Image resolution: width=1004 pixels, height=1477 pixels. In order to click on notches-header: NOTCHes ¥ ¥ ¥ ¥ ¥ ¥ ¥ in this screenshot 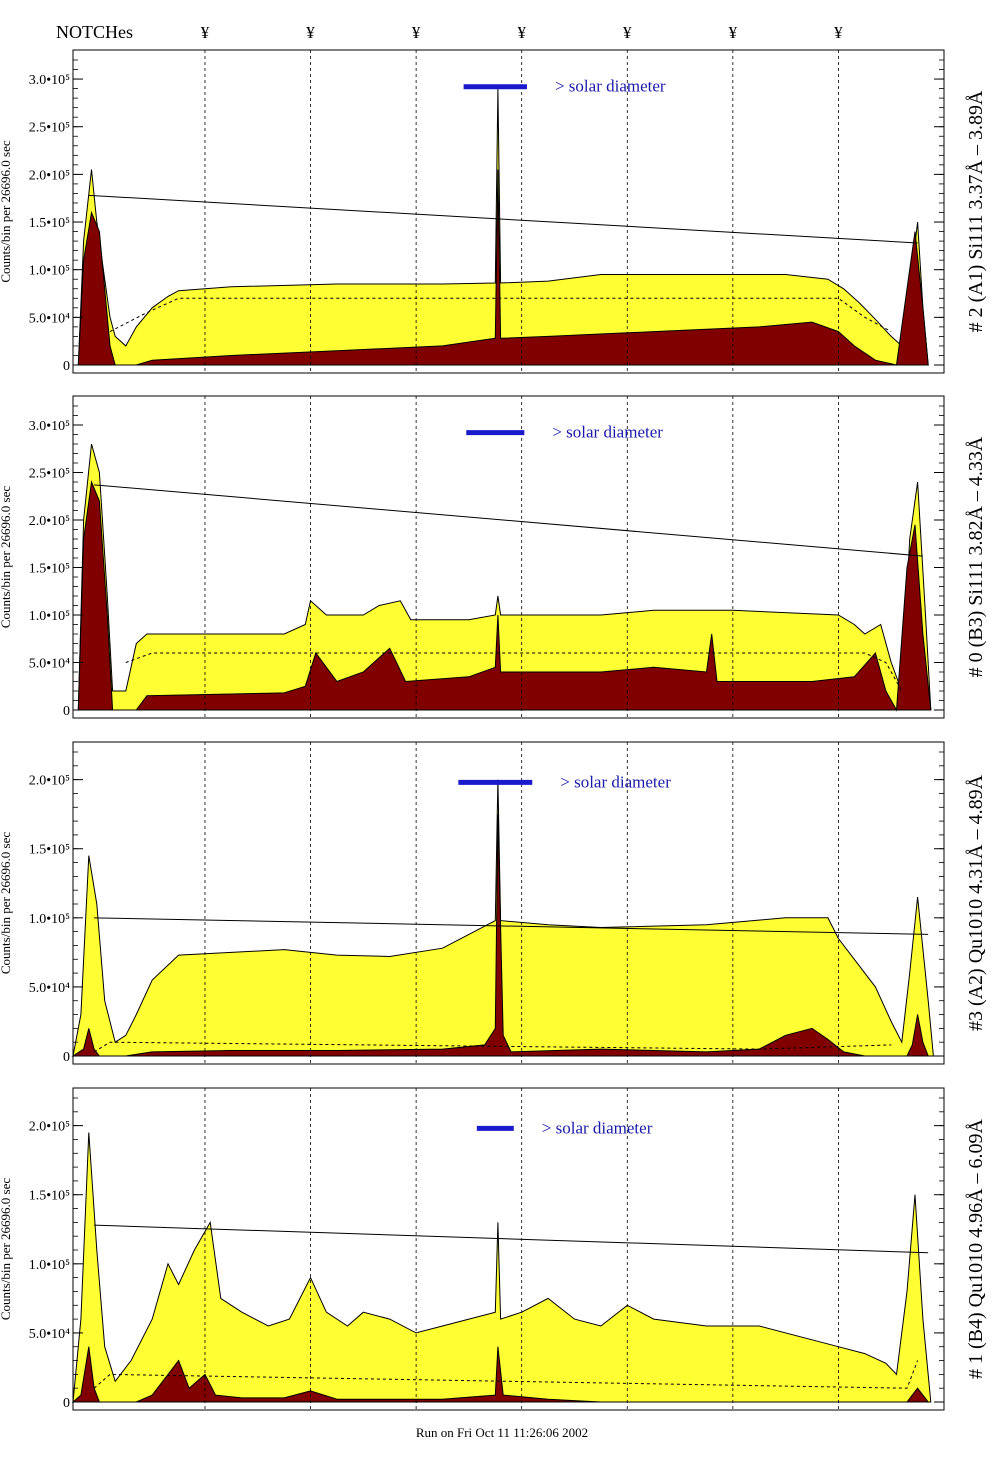, I will do `click(449, 32)`.